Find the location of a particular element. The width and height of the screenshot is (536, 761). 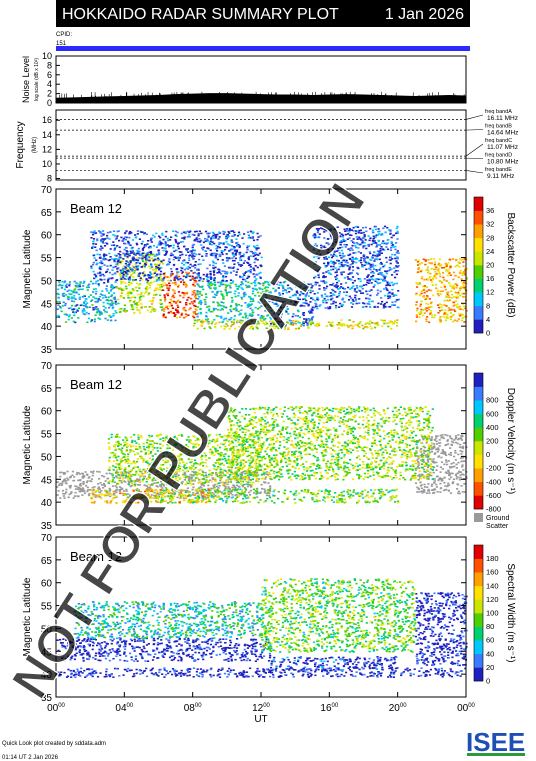

frequency-band-leader is located at coordinates (474, 172).